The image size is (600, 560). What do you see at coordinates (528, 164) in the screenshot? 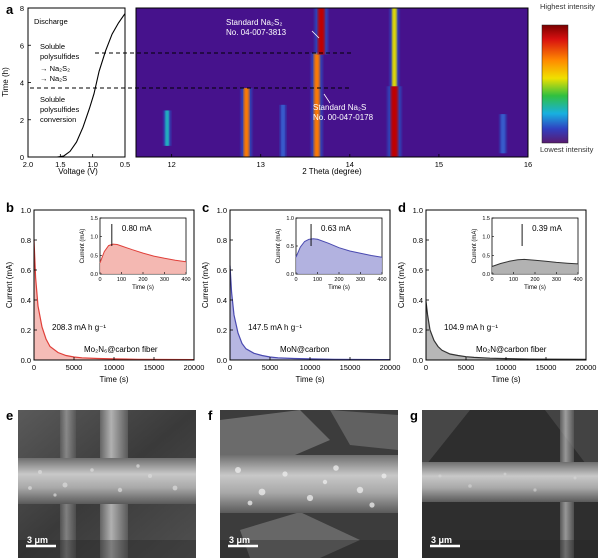
I see `two-theta-xtick-label: 16` at bounding box center [528, 164].